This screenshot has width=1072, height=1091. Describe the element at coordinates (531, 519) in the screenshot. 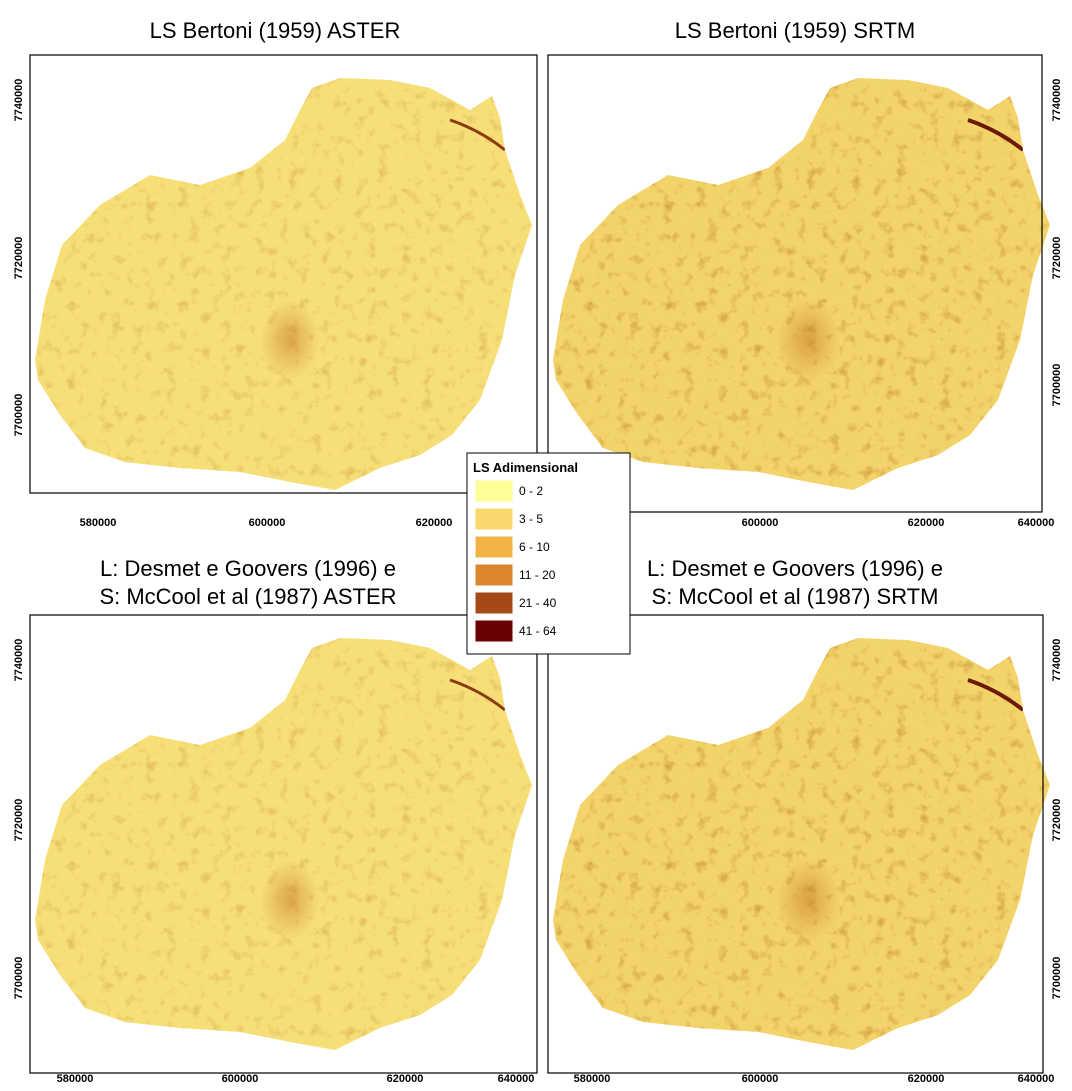

I see `legend-label: 3 - 5` at that location.